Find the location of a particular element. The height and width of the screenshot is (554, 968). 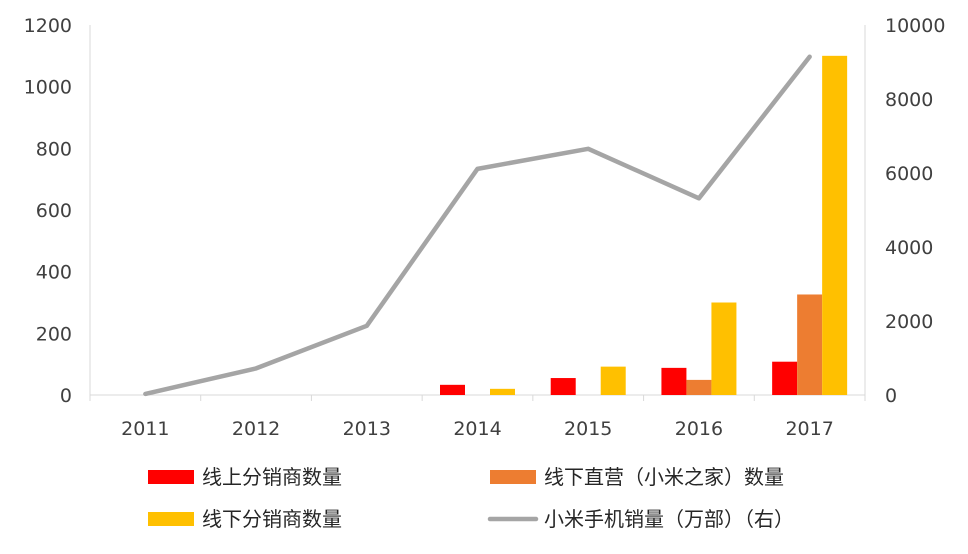

y-left-tick-label-200: 200 is located at coordinates (54, 334).